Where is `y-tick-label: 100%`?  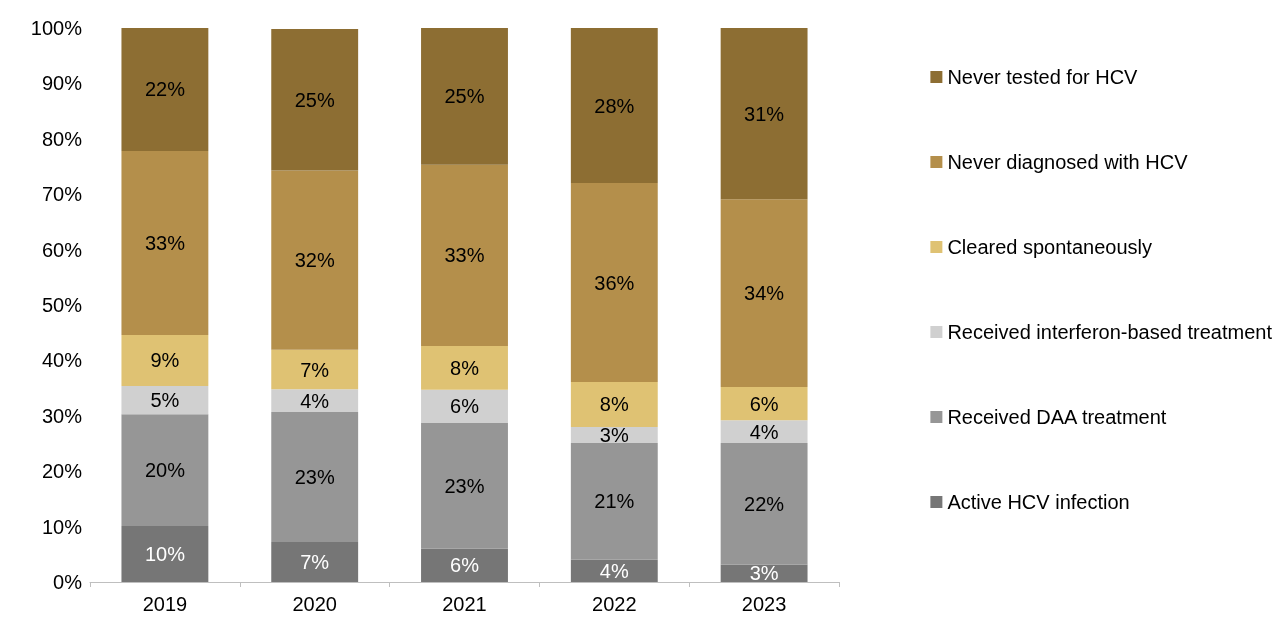 y-tick-label: 100% is located at coordinates (56, 28).